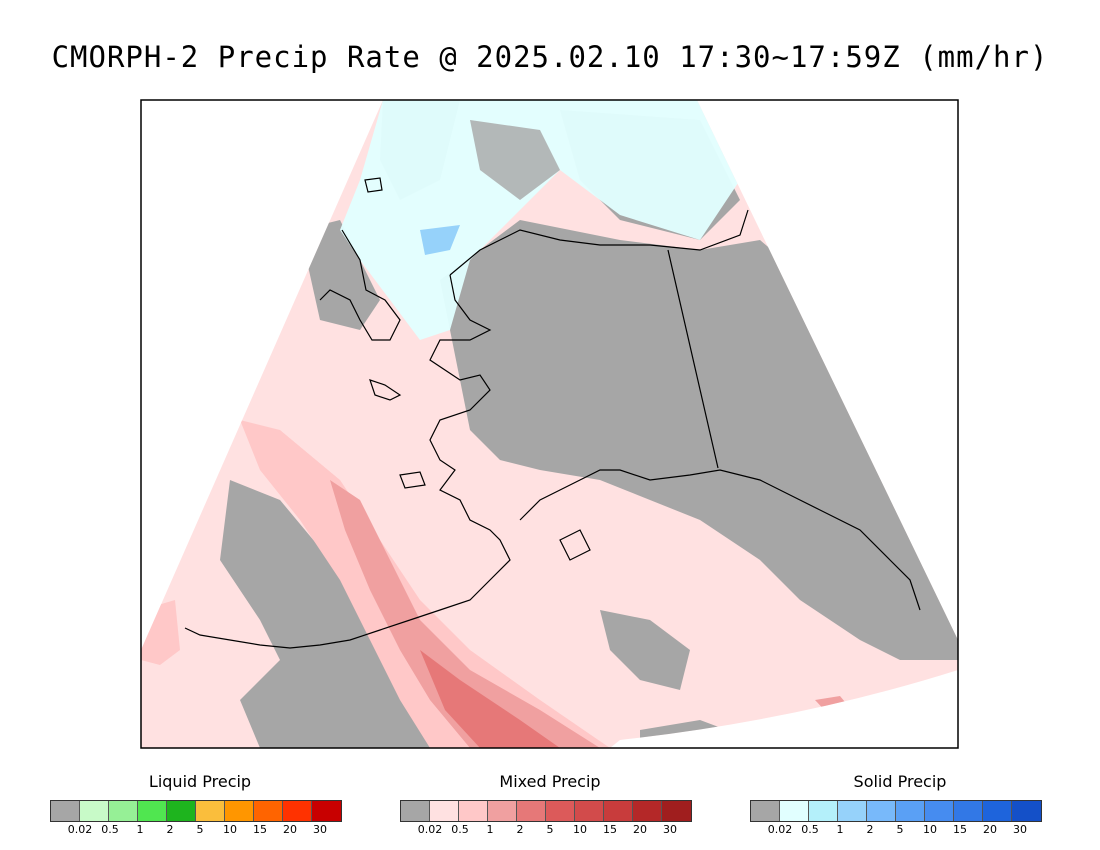 The height and width of the screenshot is (850, 1100). What do you see at coordinates (325, 614) in the screenshot?
I see `gray-area-southwest` at bounding box center [325, 614].